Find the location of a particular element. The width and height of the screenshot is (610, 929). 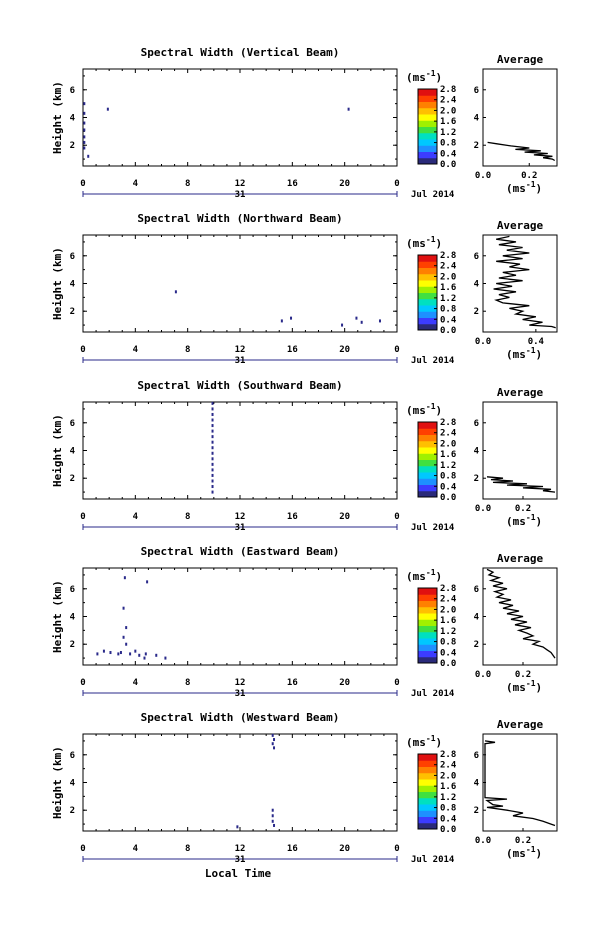

colorbar-tick-label: 1.6 is located at coordinates (448, 122).